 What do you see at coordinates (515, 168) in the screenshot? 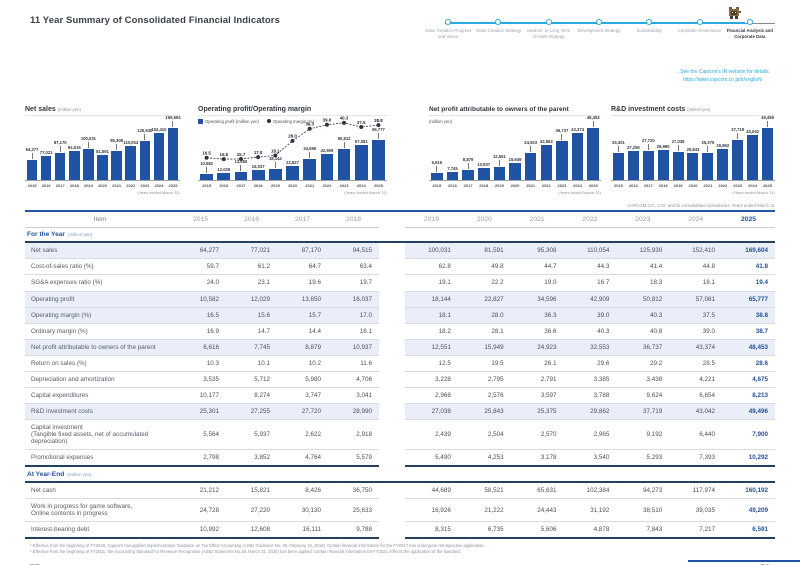
I see `chart-bar-slot: 15,949` at bounding box center [515, 168].